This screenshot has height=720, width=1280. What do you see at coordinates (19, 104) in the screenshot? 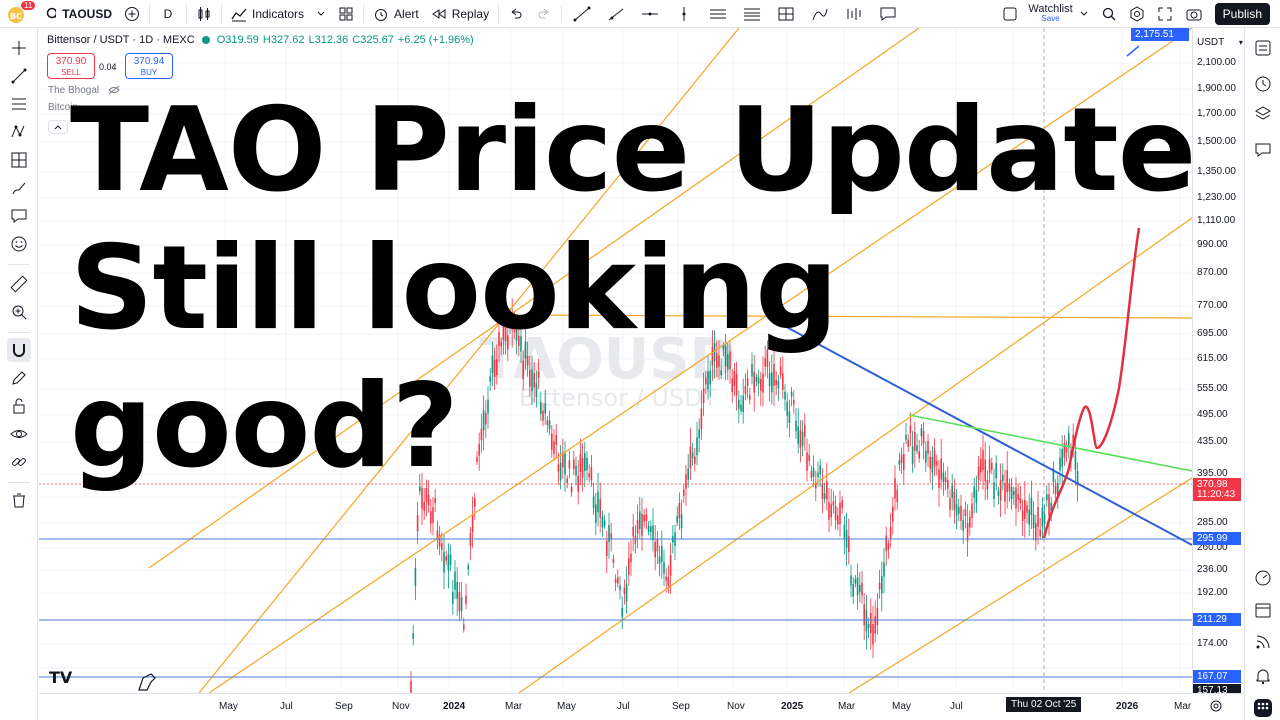
I see `fib-retracement-tool` at bounding box center [19, 104].